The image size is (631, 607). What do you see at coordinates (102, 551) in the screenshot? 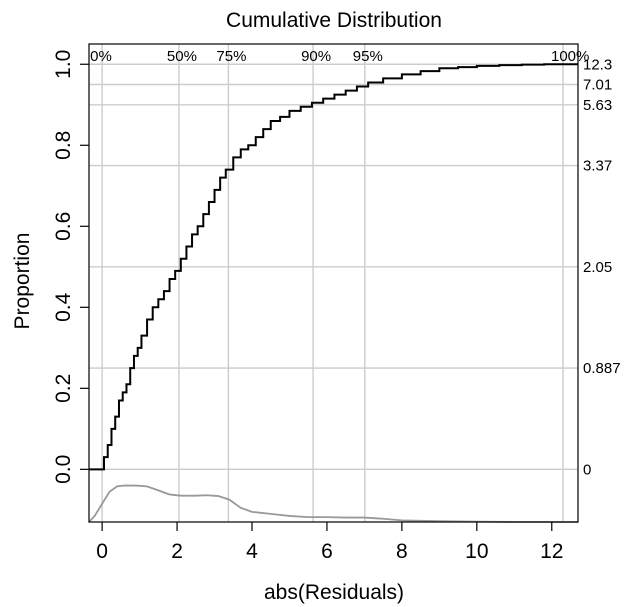
I see `x-tick-label-0: 0` at bounding box center [102, 551].